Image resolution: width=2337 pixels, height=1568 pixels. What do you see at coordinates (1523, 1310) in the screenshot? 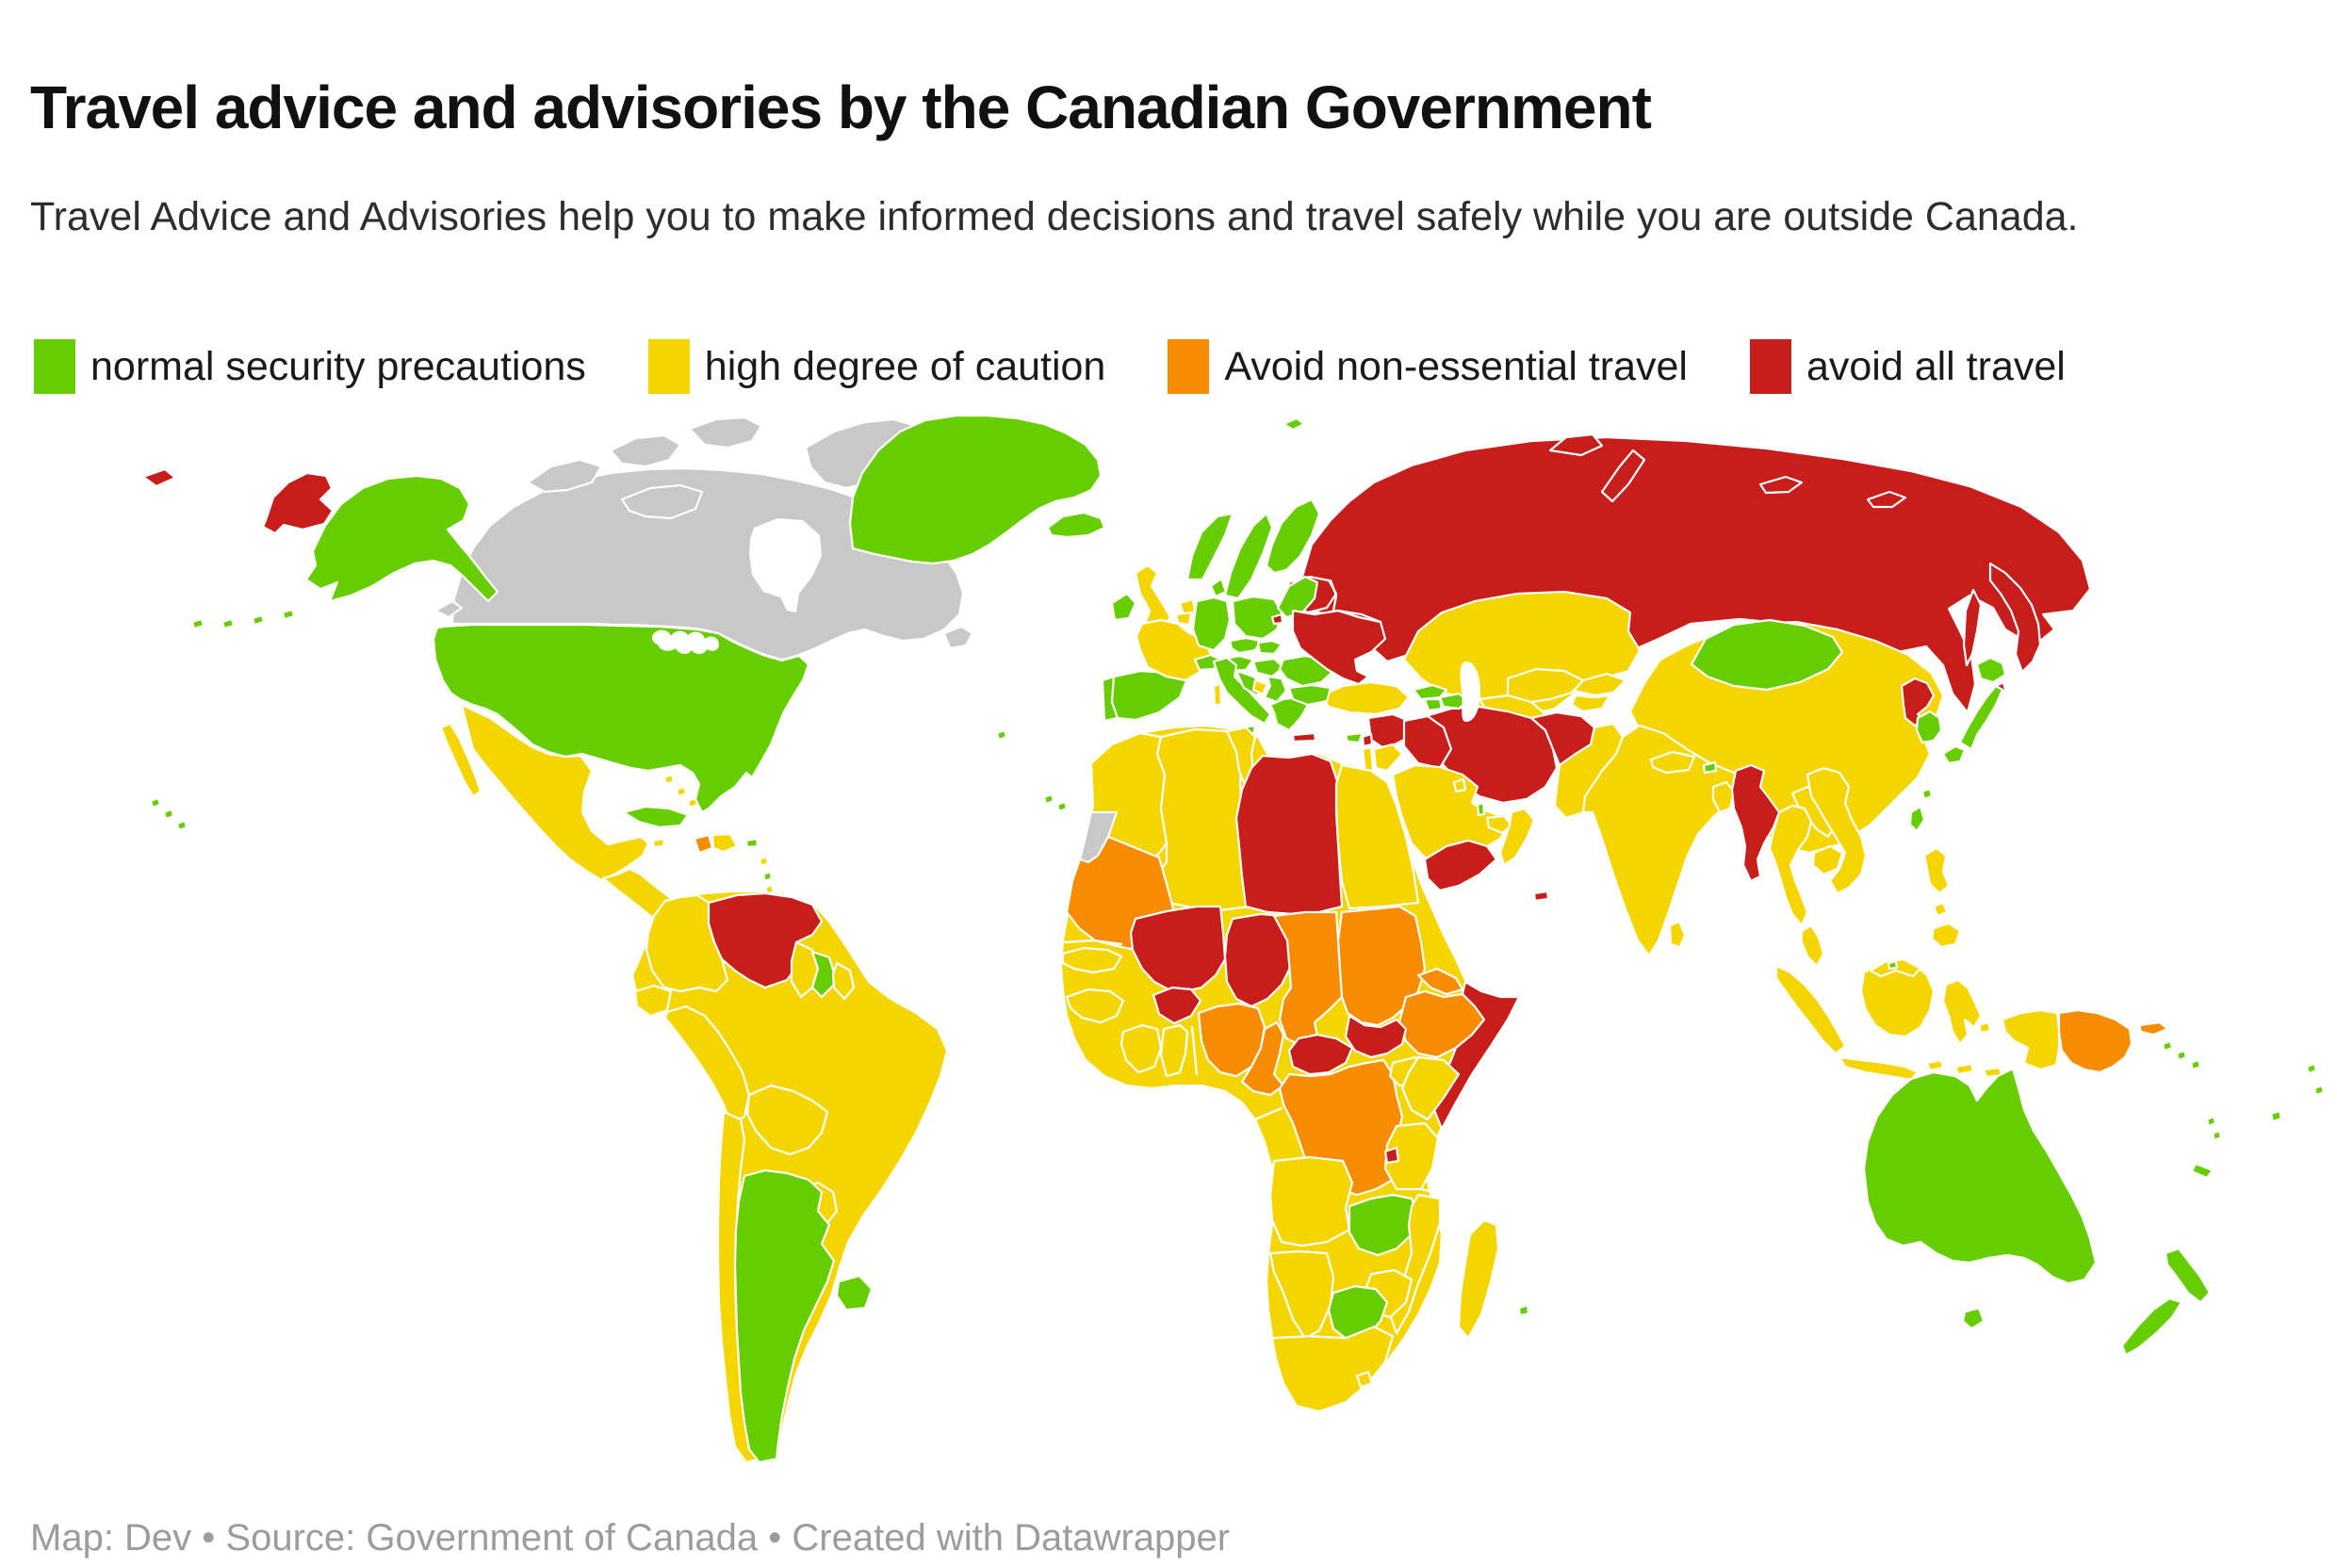
I see `country-mauritius` at bounding box center [1523, 1310].